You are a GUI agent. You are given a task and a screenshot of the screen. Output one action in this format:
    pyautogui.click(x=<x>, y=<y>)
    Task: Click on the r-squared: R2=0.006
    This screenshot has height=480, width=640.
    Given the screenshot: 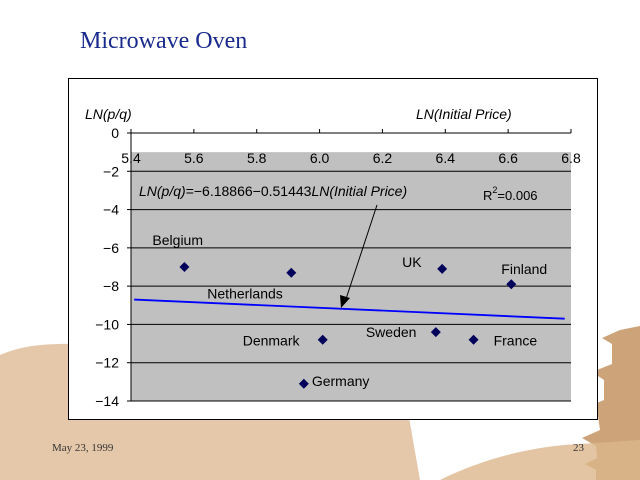 What is the action you would take?
    pyautogui.click(x=510, y=194)
    